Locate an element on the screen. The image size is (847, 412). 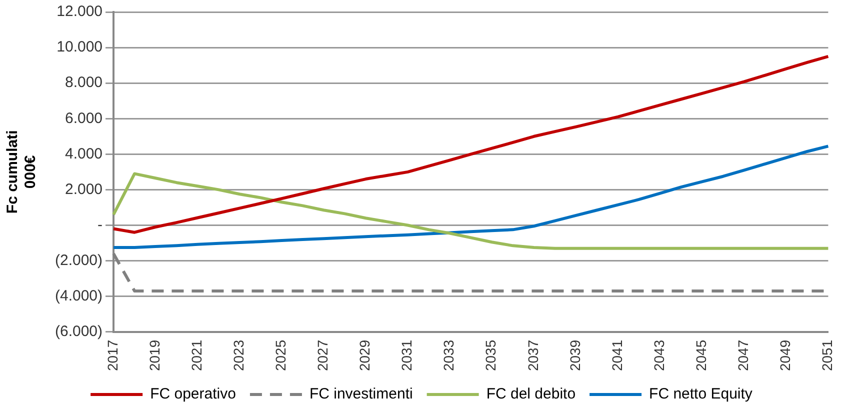
x-tick-label: 2029 is located at coordinates (364, 356).